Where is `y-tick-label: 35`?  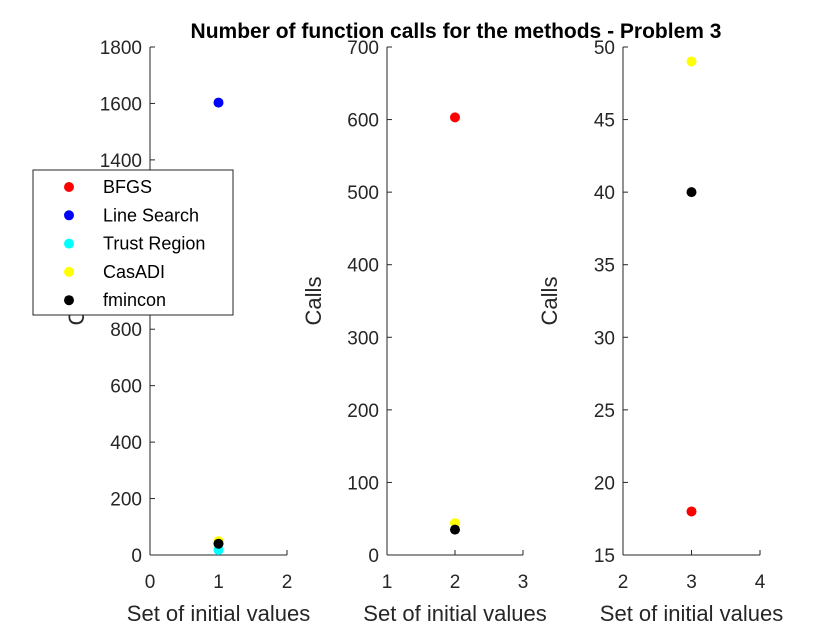
y-tick-label: 35 is located at coordinates (604, 266).